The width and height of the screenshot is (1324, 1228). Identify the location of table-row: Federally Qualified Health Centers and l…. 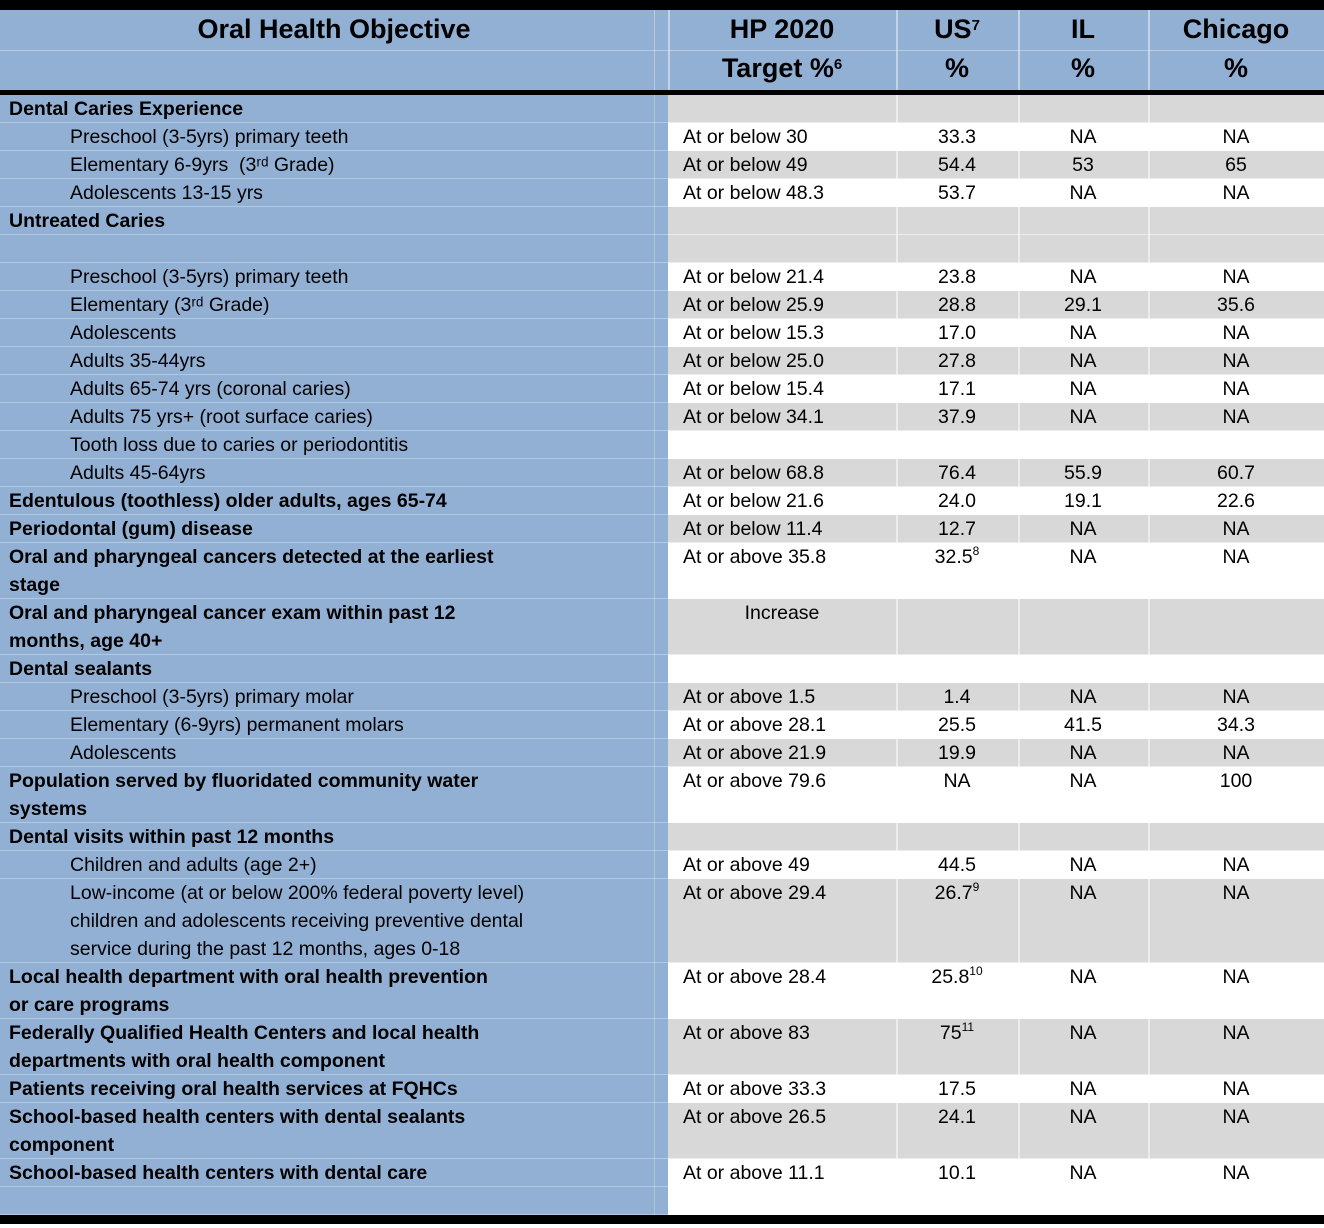
(662, 1047).